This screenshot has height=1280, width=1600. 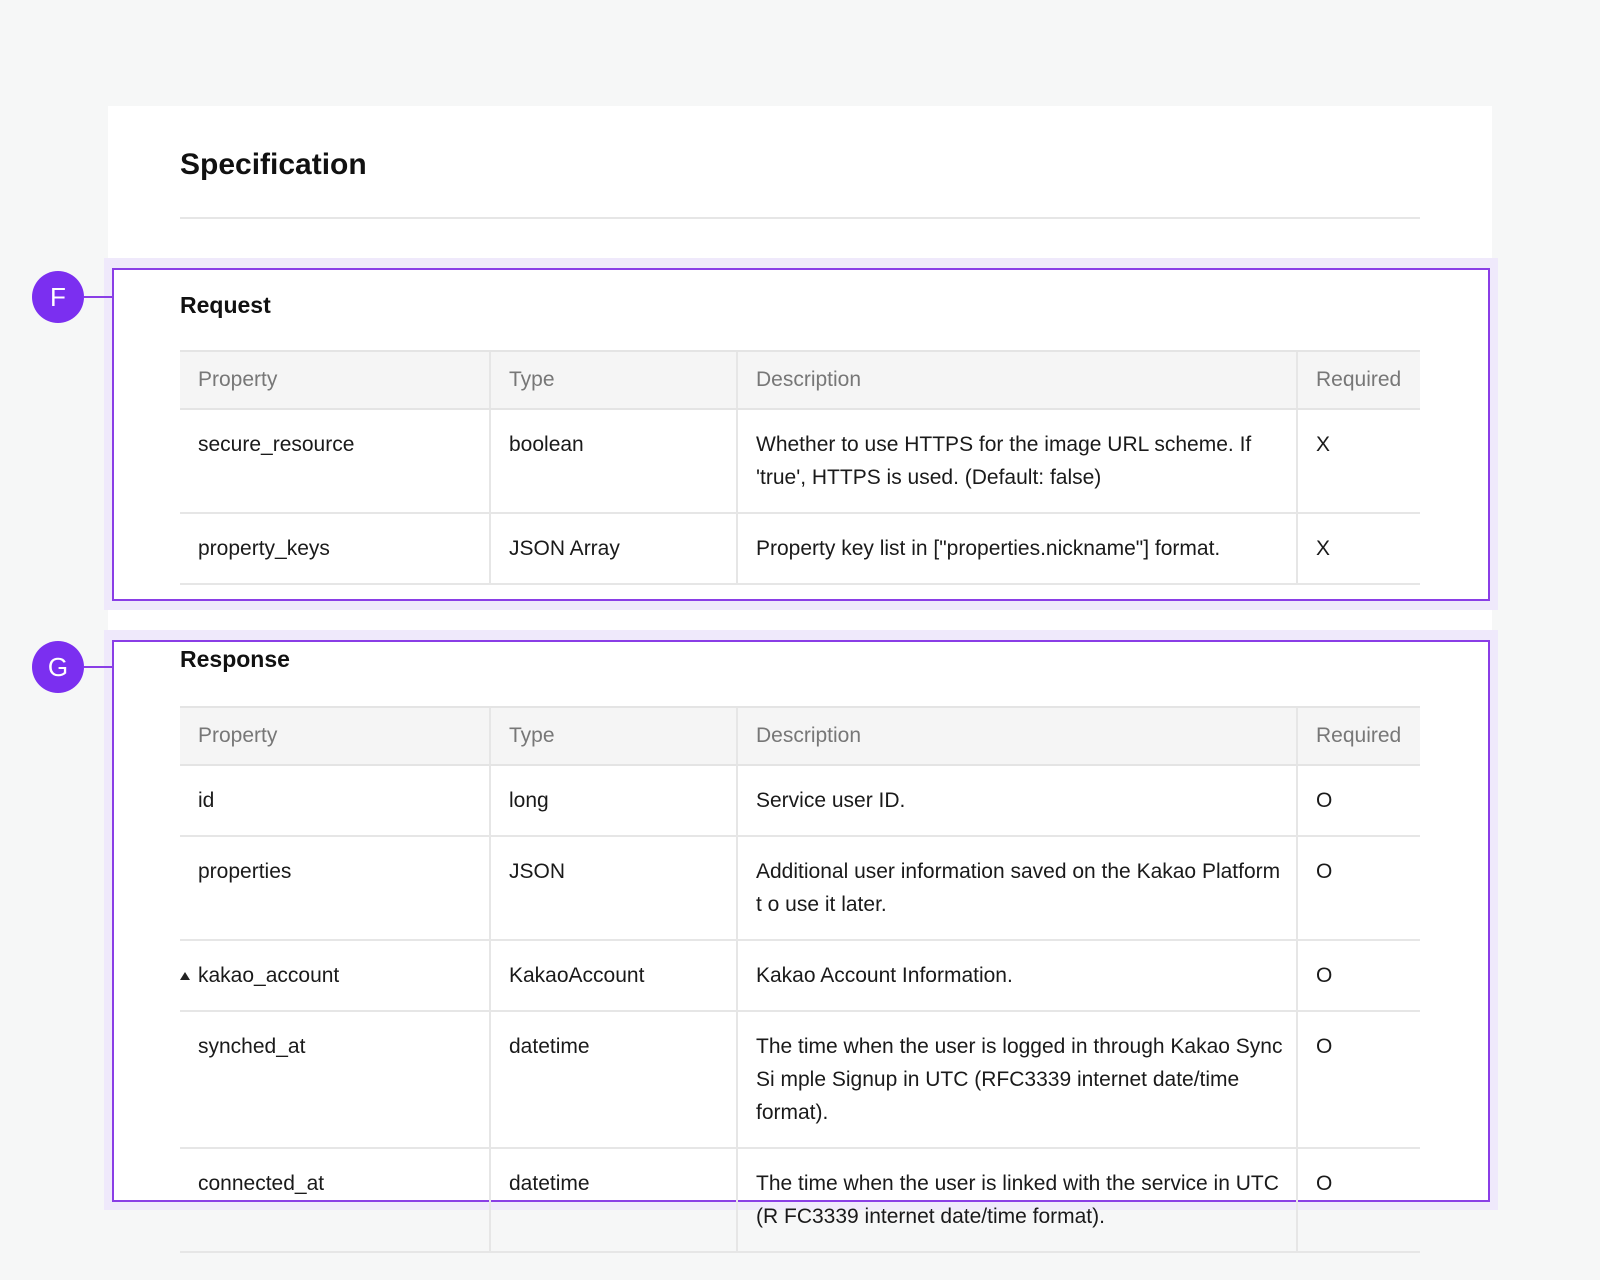 What do you see at coordinates (58, 297) in the screenshot?
I see `request-marker: F` at bounding box center [58, 297].